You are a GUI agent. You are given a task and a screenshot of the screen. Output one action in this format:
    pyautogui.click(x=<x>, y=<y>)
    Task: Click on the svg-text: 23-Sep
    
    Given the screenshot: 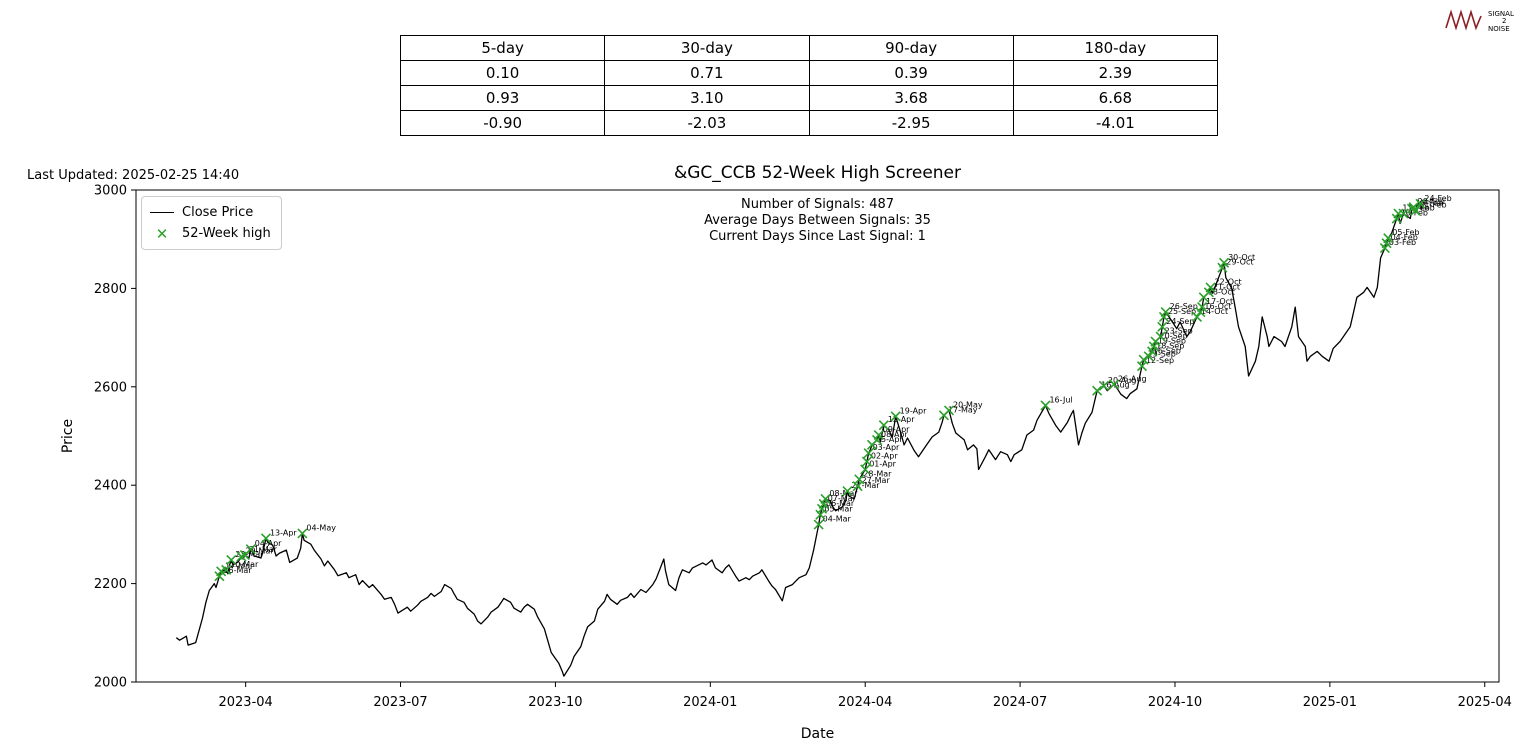 What is the action you would take?
    pyautogui.click(x=1179, y=331)
    